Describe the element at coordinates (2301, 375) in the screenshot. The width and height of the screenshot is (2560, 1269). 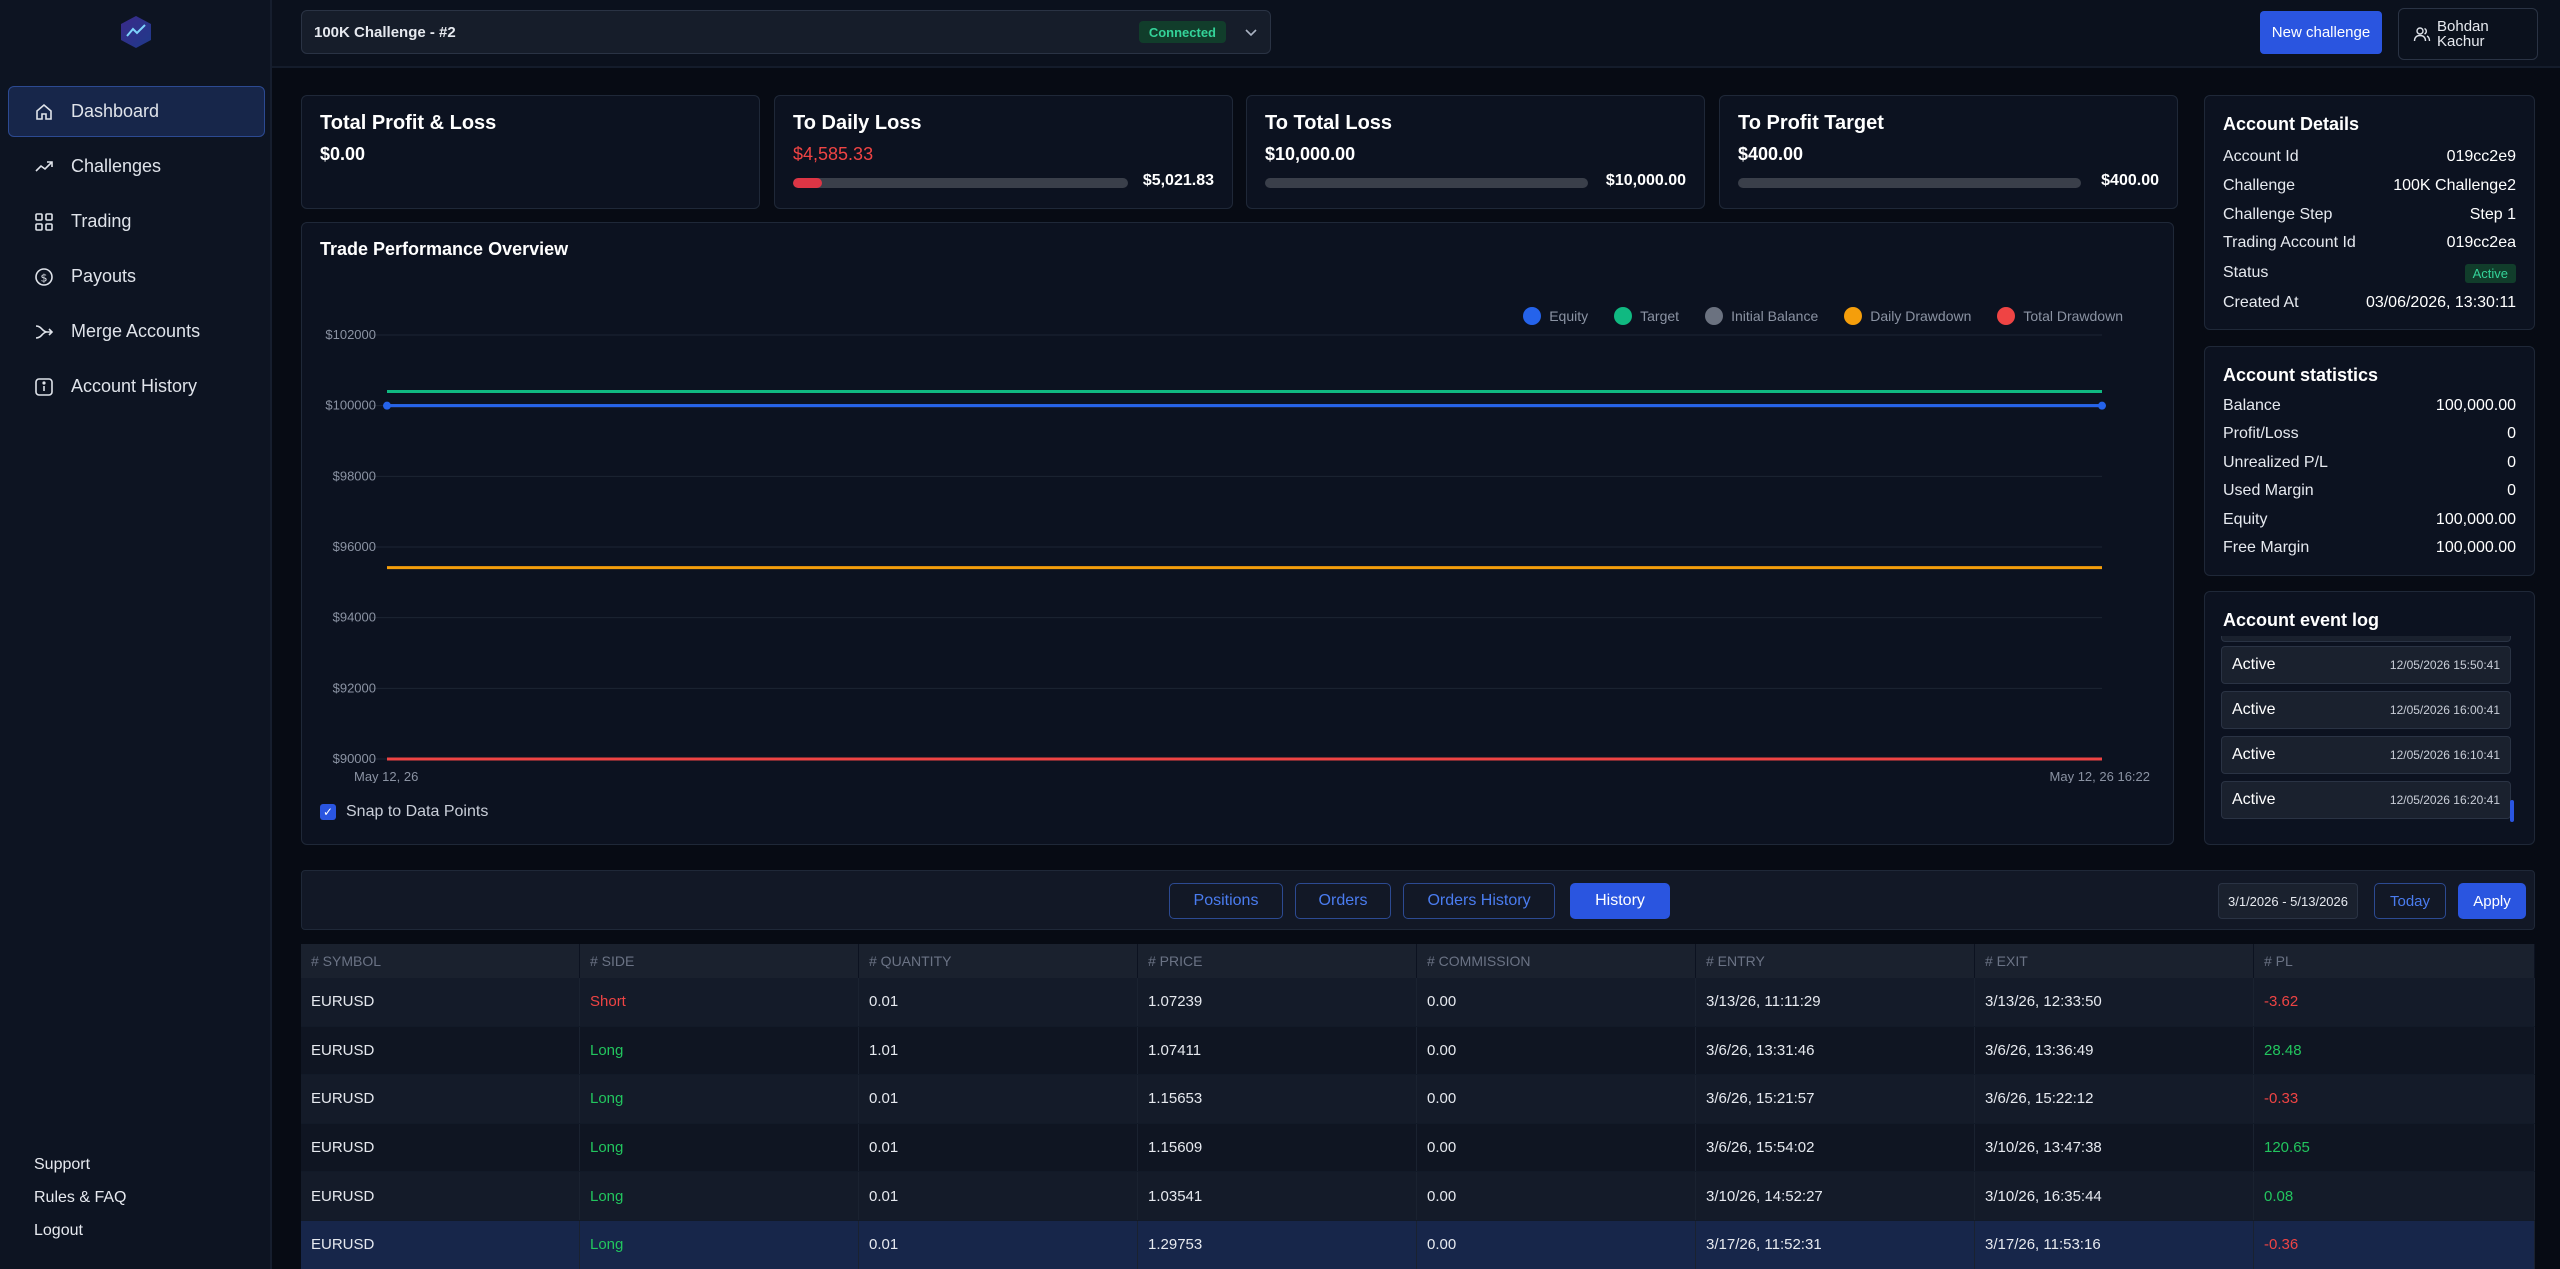
I see `panel-title: Account statistics` at that location.